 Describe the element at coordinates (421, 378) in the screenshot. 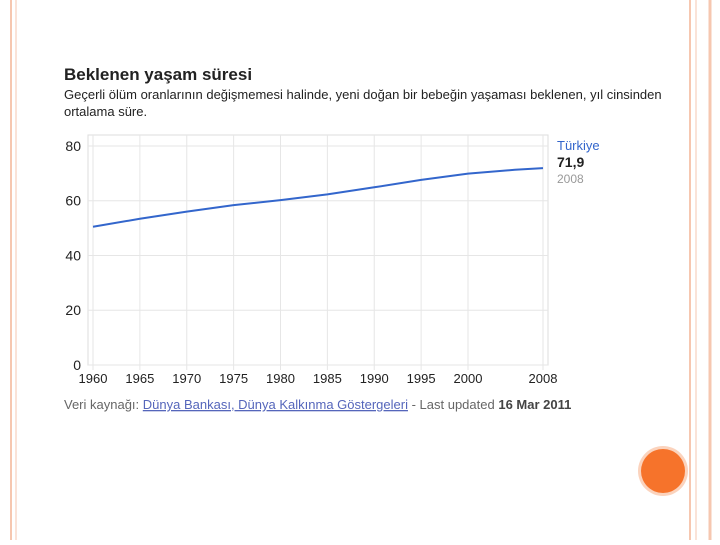

I see `x-tick-label: 1995` at that location.